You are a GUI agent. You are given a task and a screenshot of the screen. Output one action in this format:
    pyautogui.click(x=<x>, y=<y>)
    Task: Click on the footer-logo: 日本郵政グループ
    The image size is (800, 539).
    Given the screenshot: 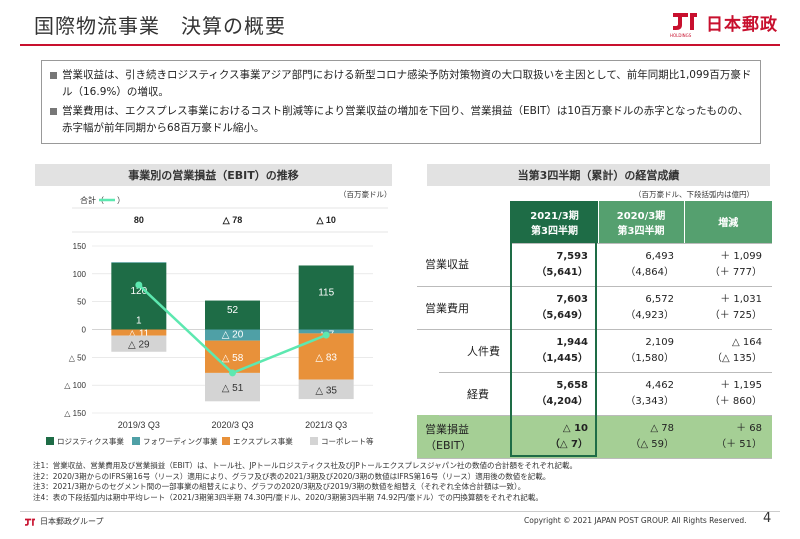 What is the action you would take?
    pyautogui.click(x=63, y=521)
    